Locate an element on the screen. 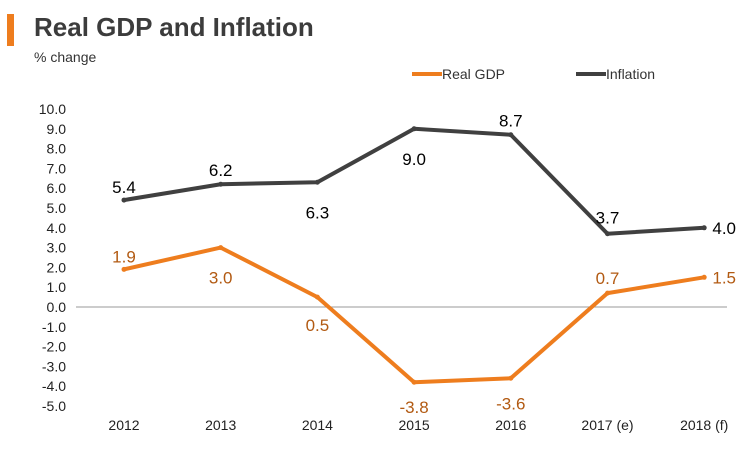 The height and width of the screenshot is (450, 750). y-tick-label: 1.0 is located at coordinates (57, 287).